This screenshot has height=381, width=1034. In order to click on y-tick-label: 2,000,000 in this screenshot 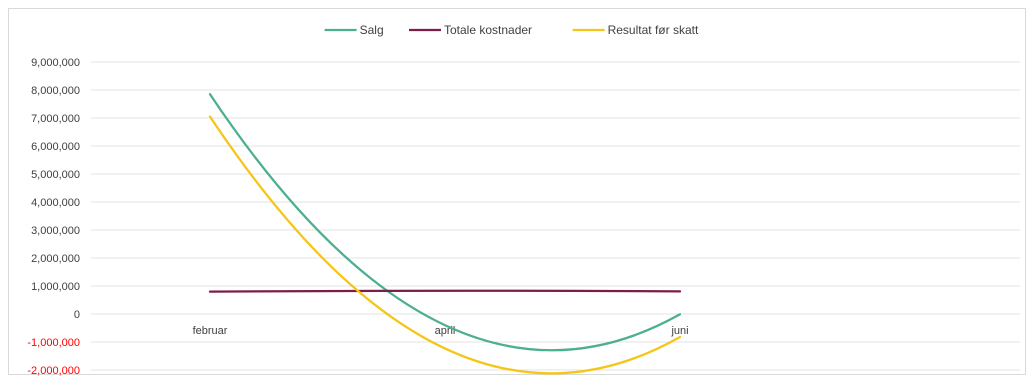, I will do `click(55, 259)`.